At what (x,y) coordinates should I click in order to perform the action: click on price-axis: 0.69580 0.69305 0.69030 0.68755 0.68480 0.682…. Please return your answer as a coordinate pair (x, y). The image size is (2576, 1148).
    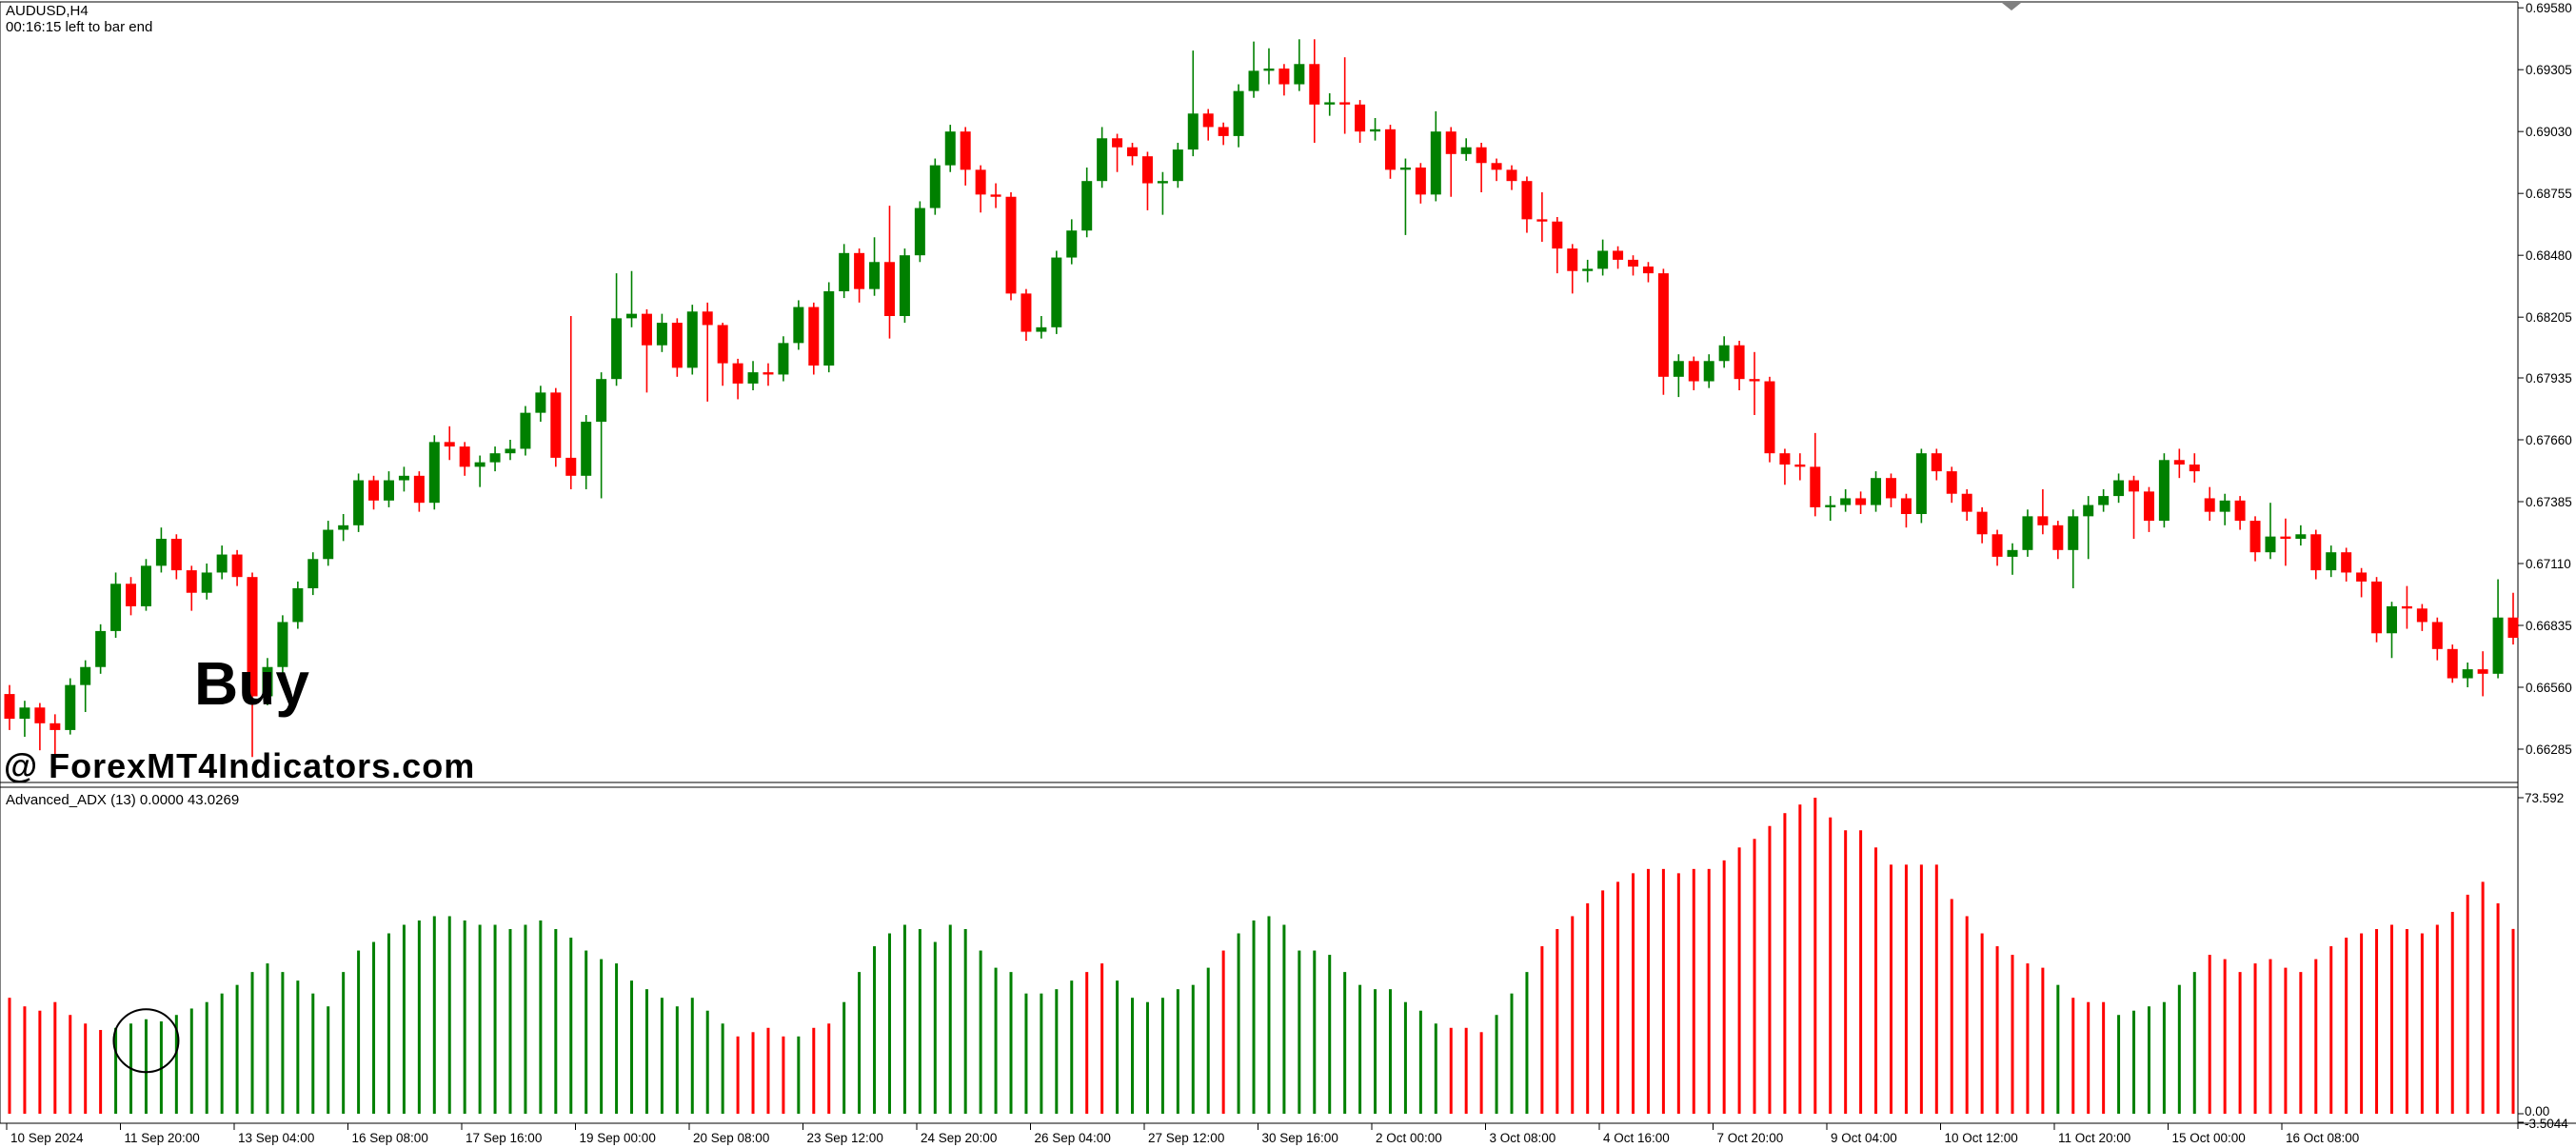
    Looking at the image, I should click on (2545, 562).